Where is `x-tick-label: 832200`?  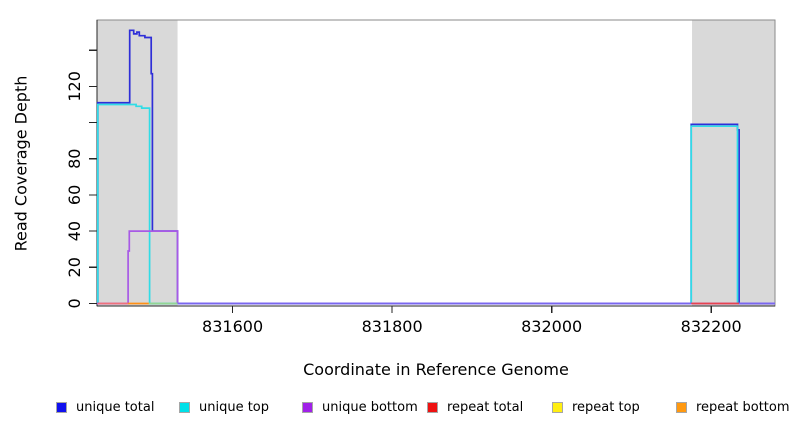
x-tick-label: 832200 is located at coordinates (711, 326).